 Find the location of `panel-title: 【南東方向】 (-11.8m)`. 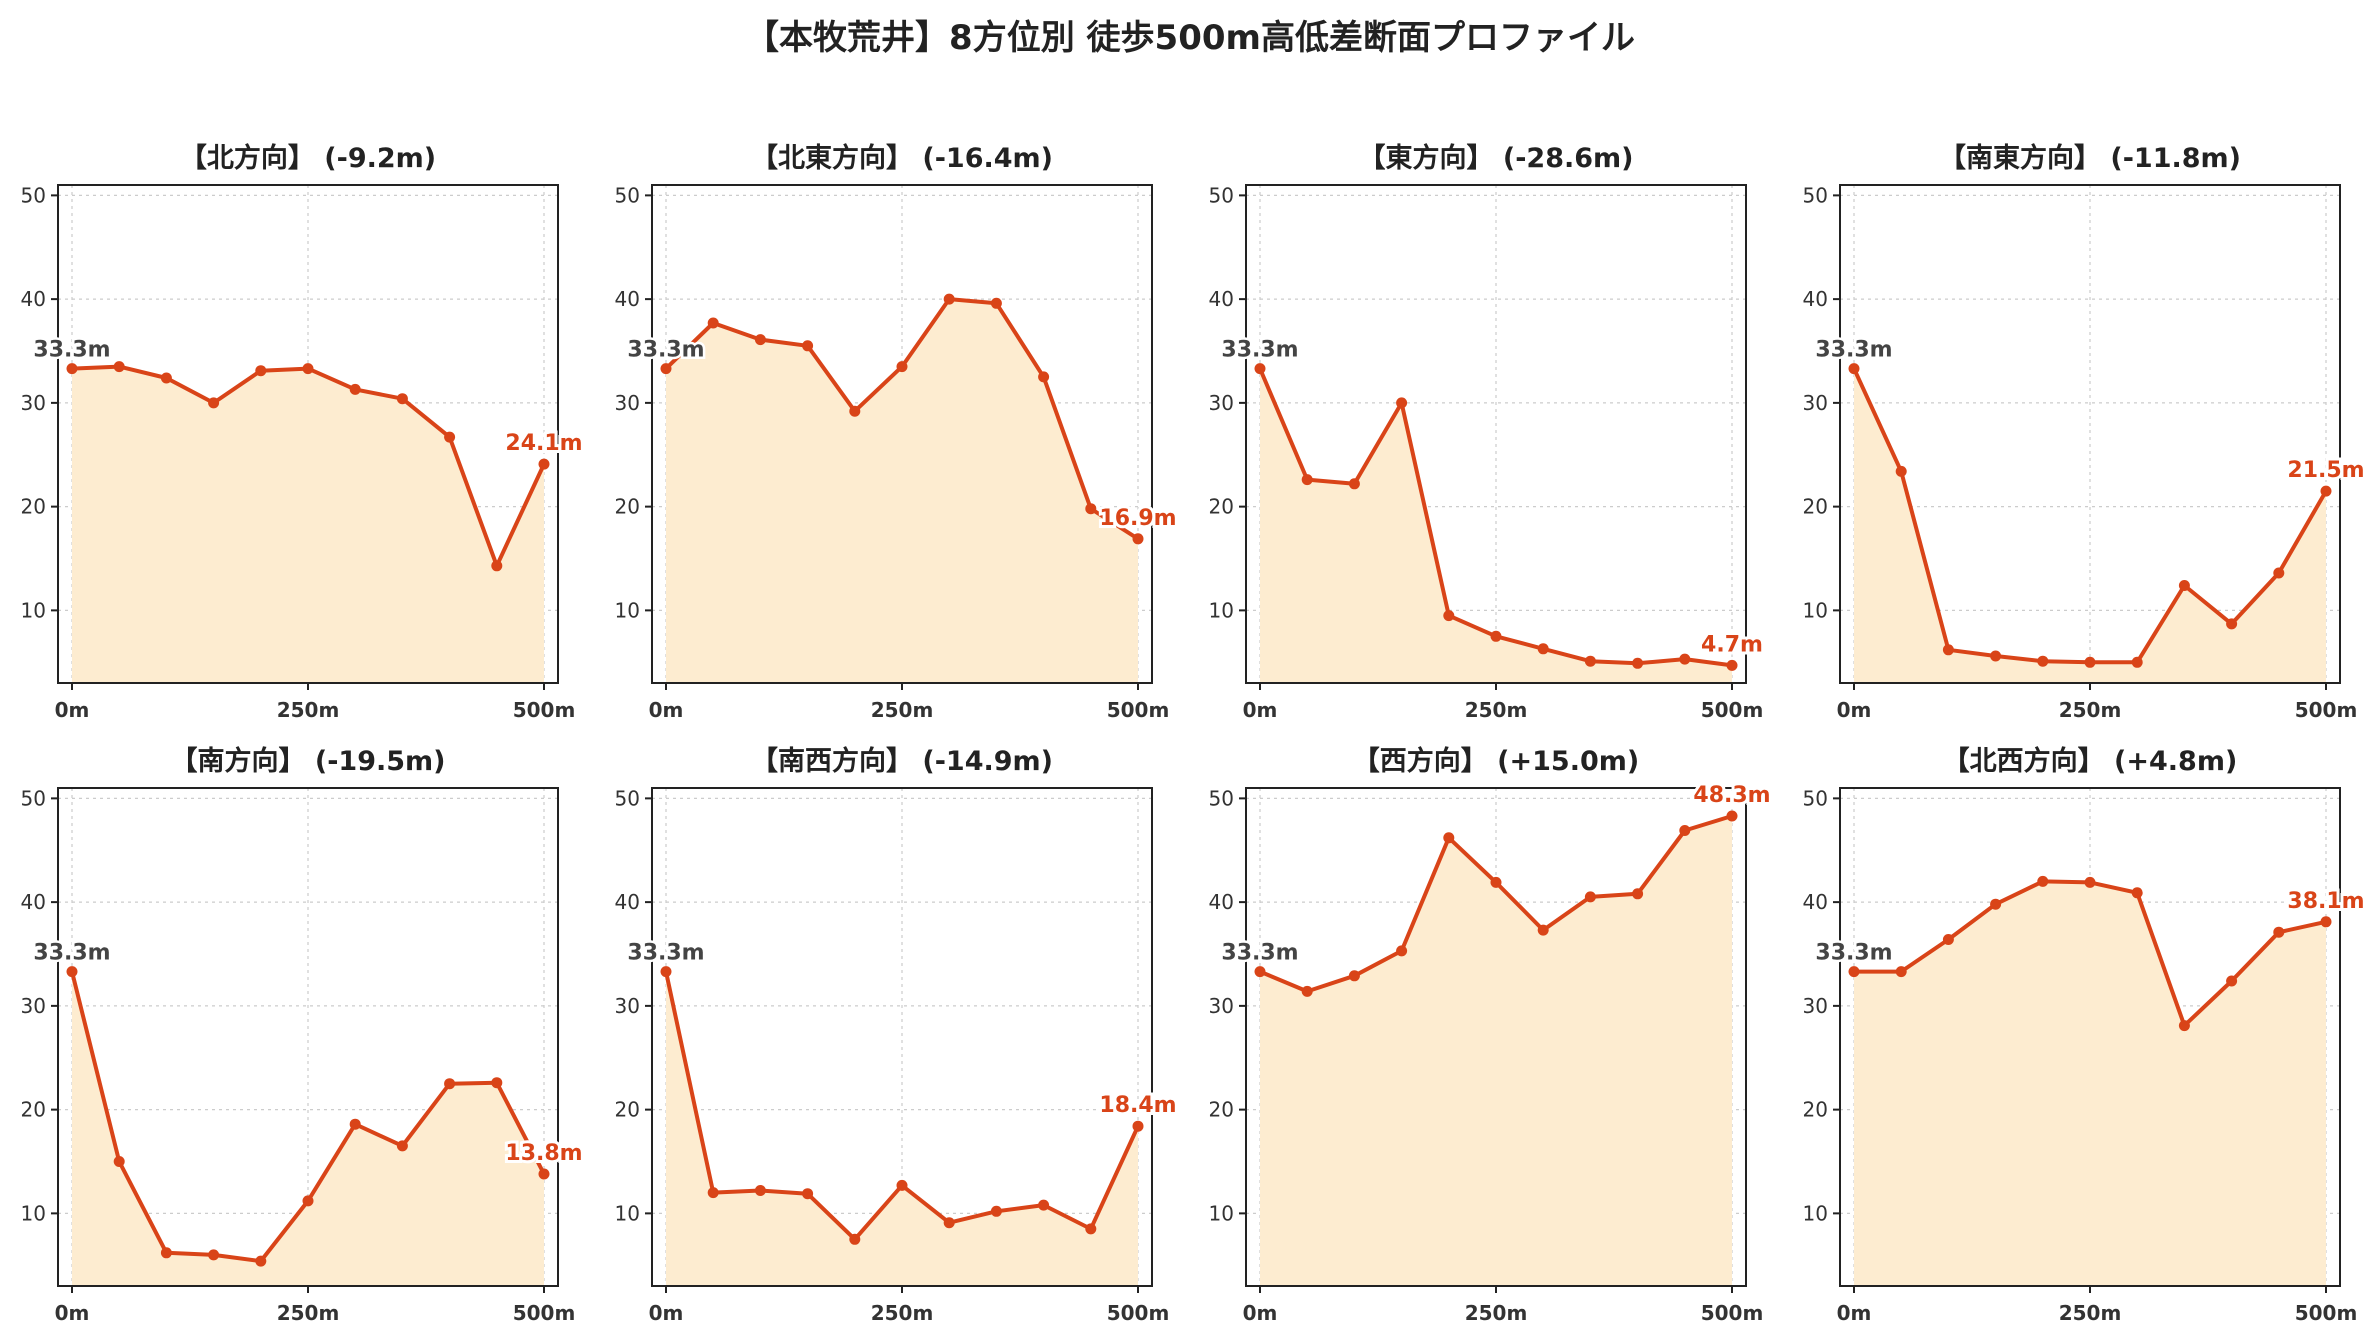

panel-title: 【南東方向】 (-11.8m) is located at coordinates (2090, 158).